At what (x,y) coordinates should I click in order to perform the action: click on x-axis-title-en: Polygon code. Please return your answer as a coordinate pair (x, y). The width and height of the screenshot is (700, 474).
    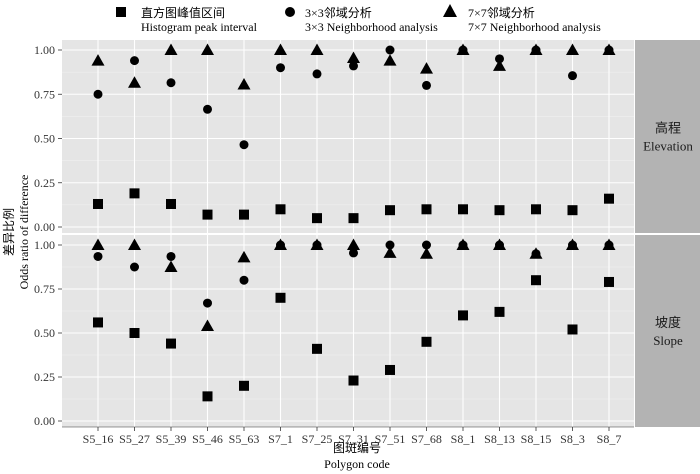
    Looking at the image, I should click on (357, 464).